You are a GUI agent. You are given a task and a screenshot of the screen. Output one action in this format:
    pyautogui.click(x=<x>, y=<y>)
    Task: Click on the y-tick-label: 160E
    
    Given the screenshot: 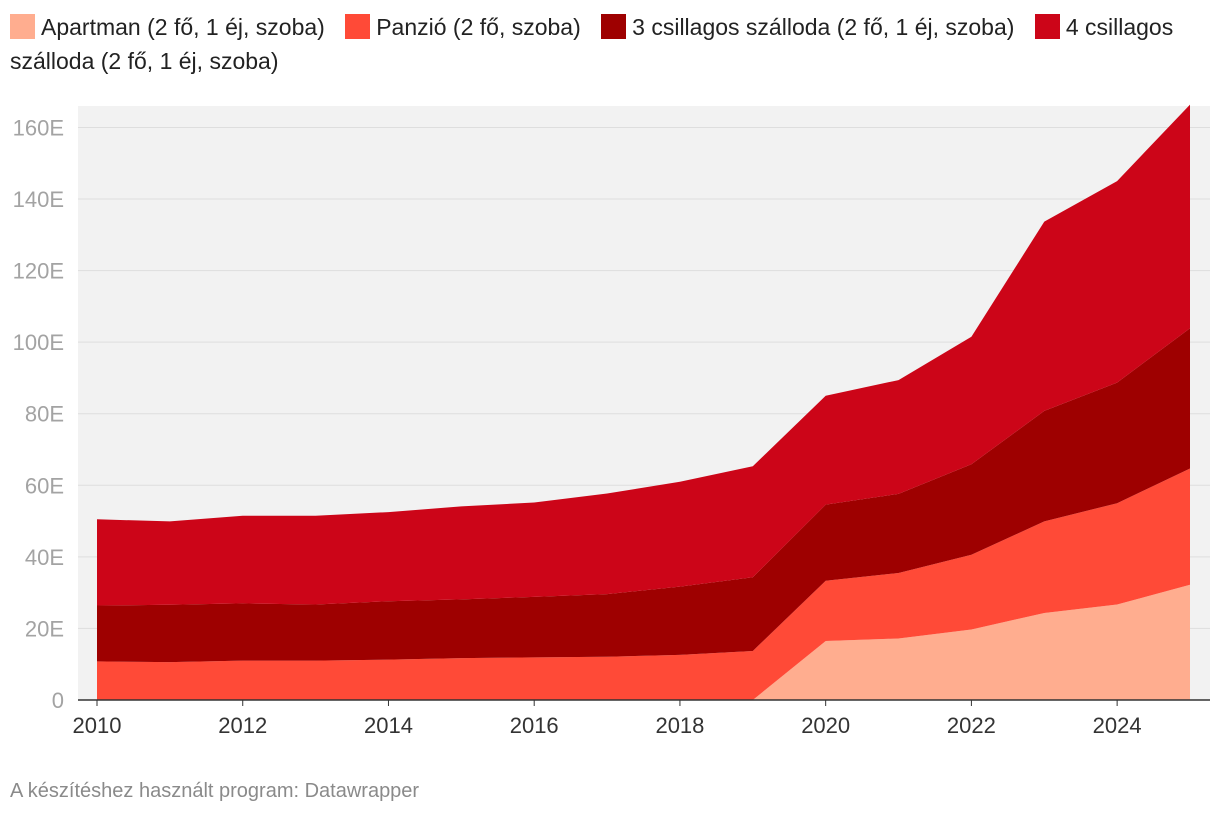 What is the action you would take?
    pyautogui.click(x=38, y=127)
    